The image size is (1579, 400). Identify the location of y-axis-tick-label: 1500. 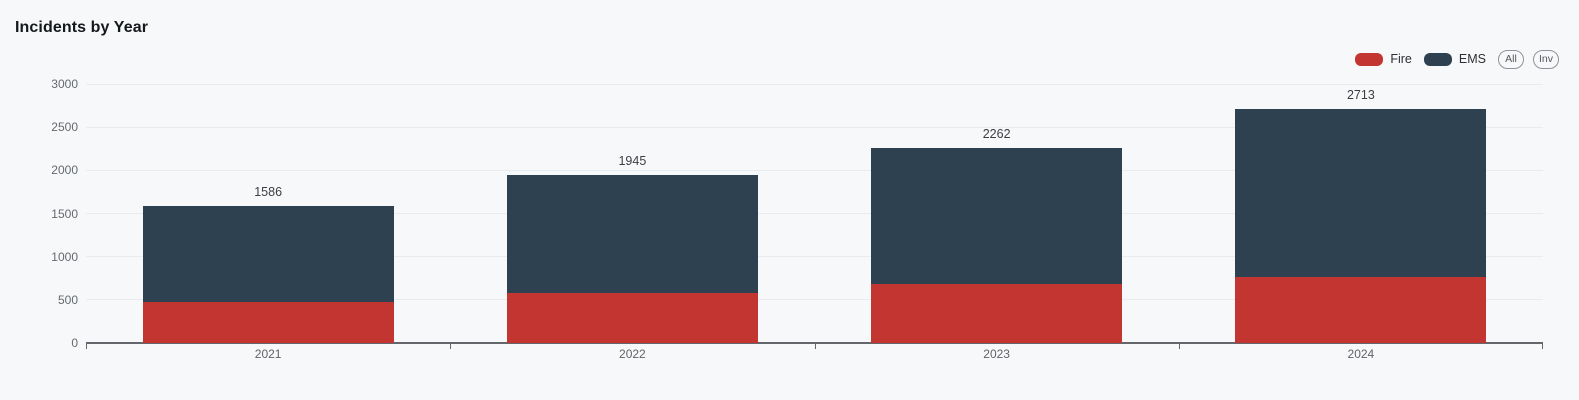
(64, 213).